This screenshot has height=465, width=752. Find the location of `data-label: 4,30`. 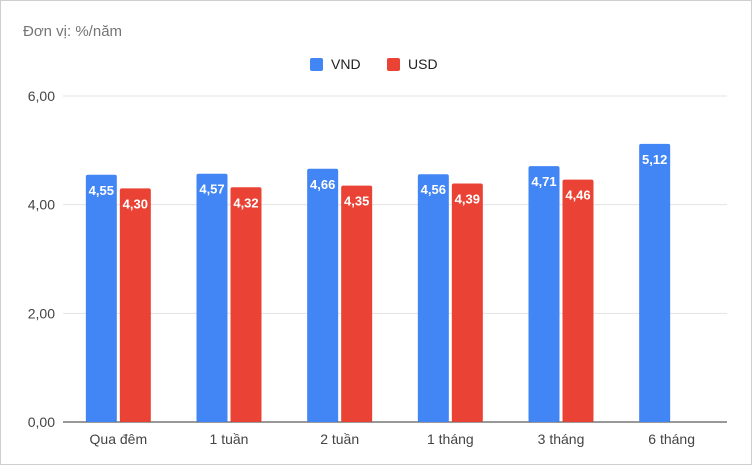

data-label: 4,30 is located at coordinates (135, 203).